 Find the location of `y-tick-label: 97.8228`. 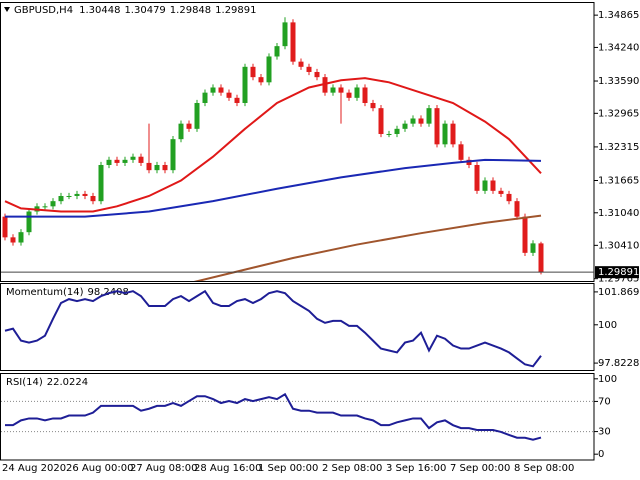

y-tick-label: 97.8228 is located at coordinates (618, 363).